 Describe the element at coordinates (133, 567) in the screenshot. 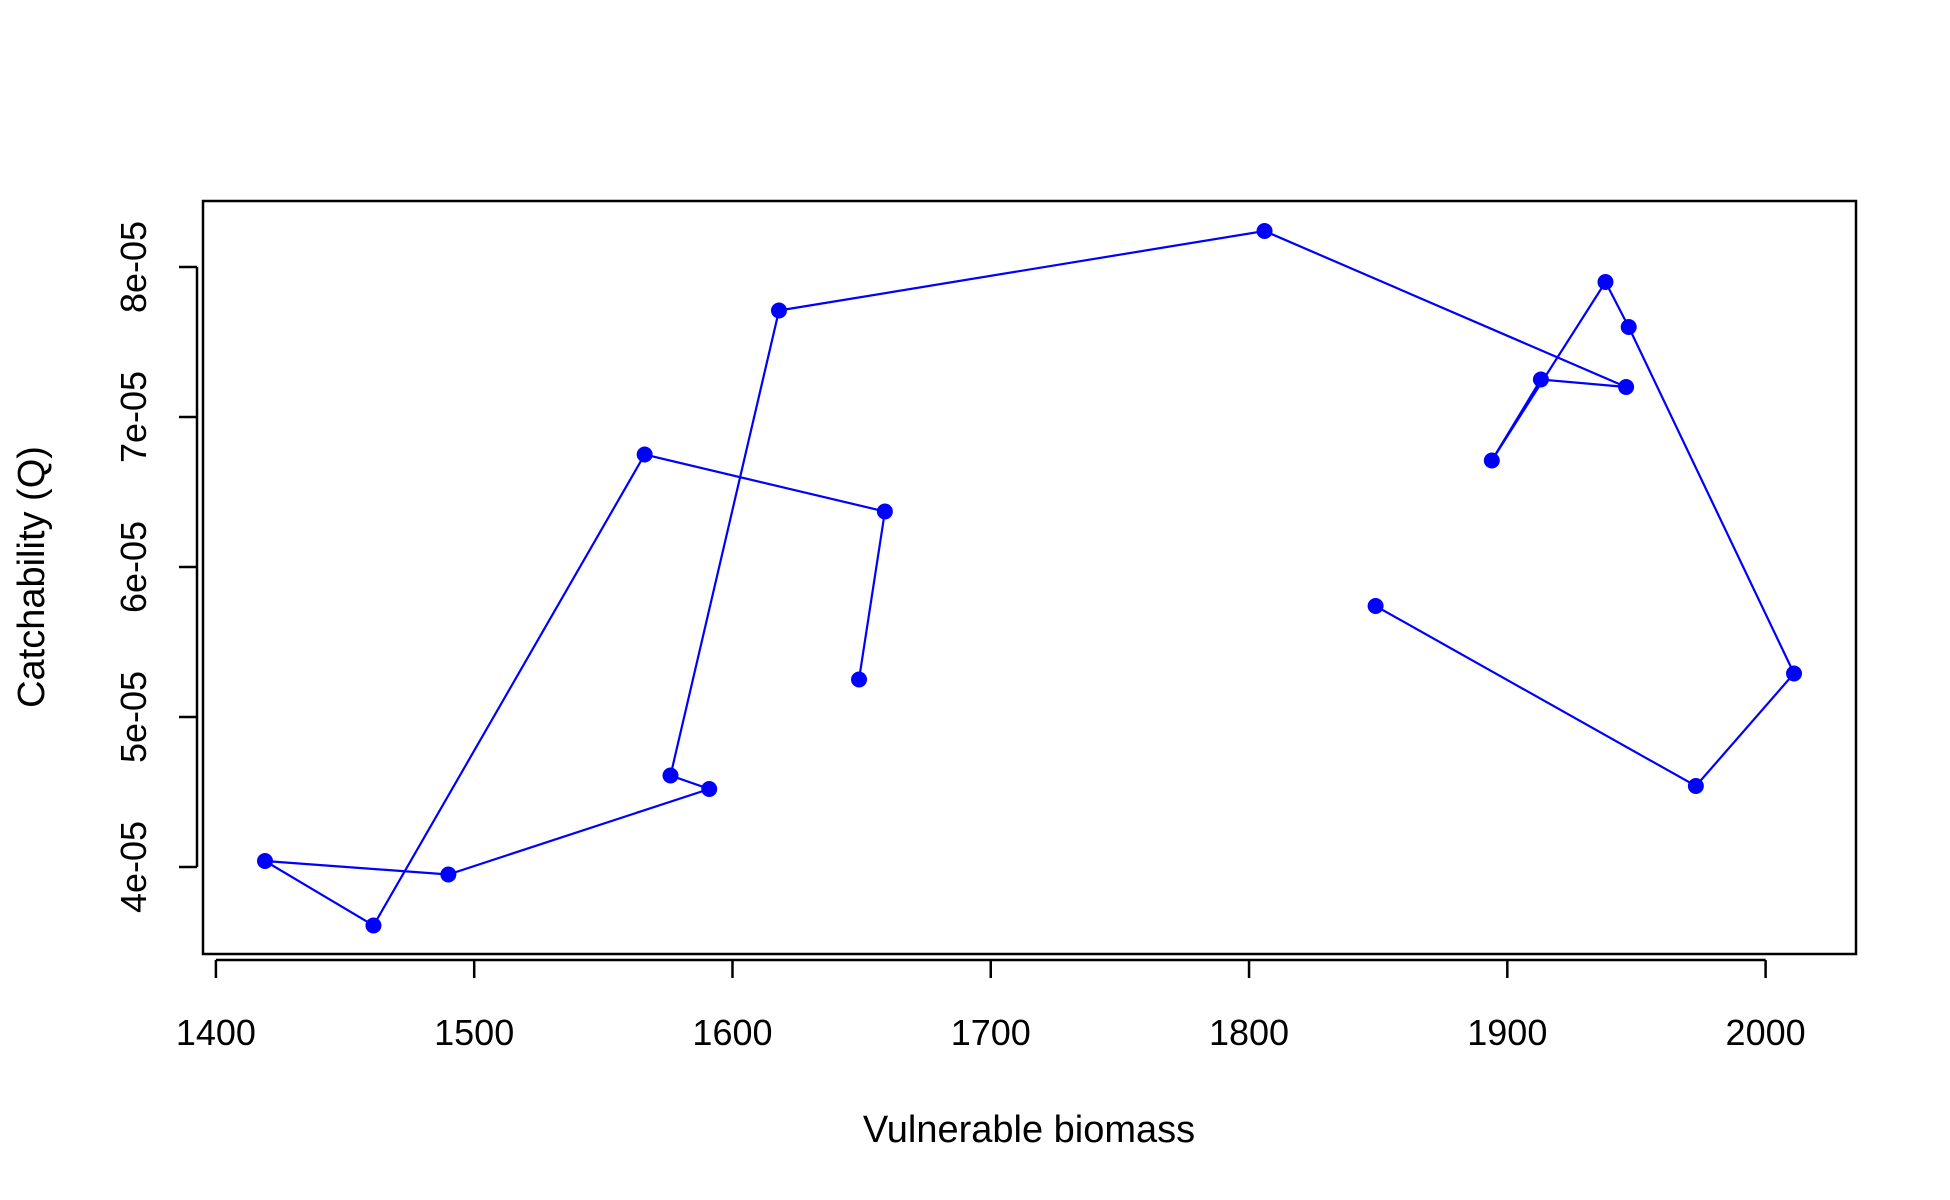

I see `y-tick-label: 6e-05` at that location.